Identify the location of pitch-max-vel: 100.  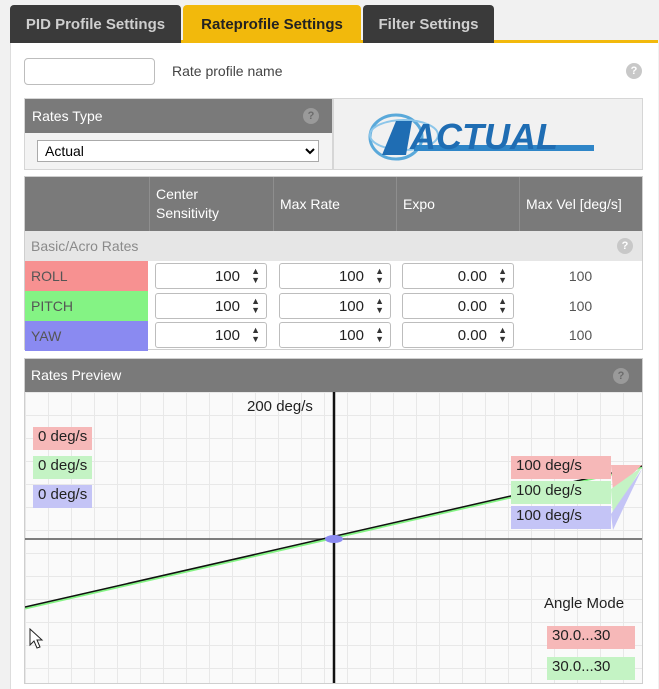
(580, 306).